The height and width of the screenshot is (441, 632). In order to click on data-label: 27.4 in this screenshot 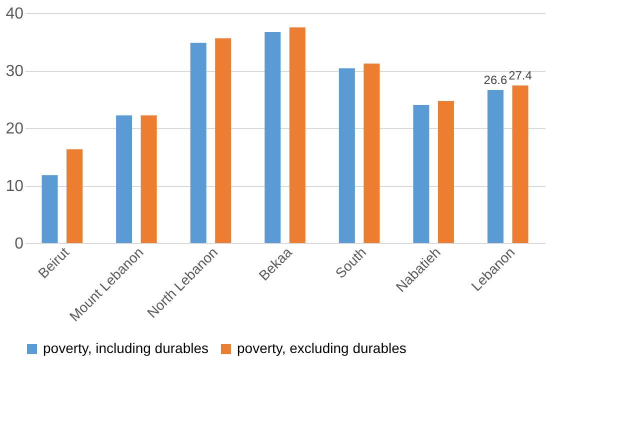, I will do `click(520, 75)`.